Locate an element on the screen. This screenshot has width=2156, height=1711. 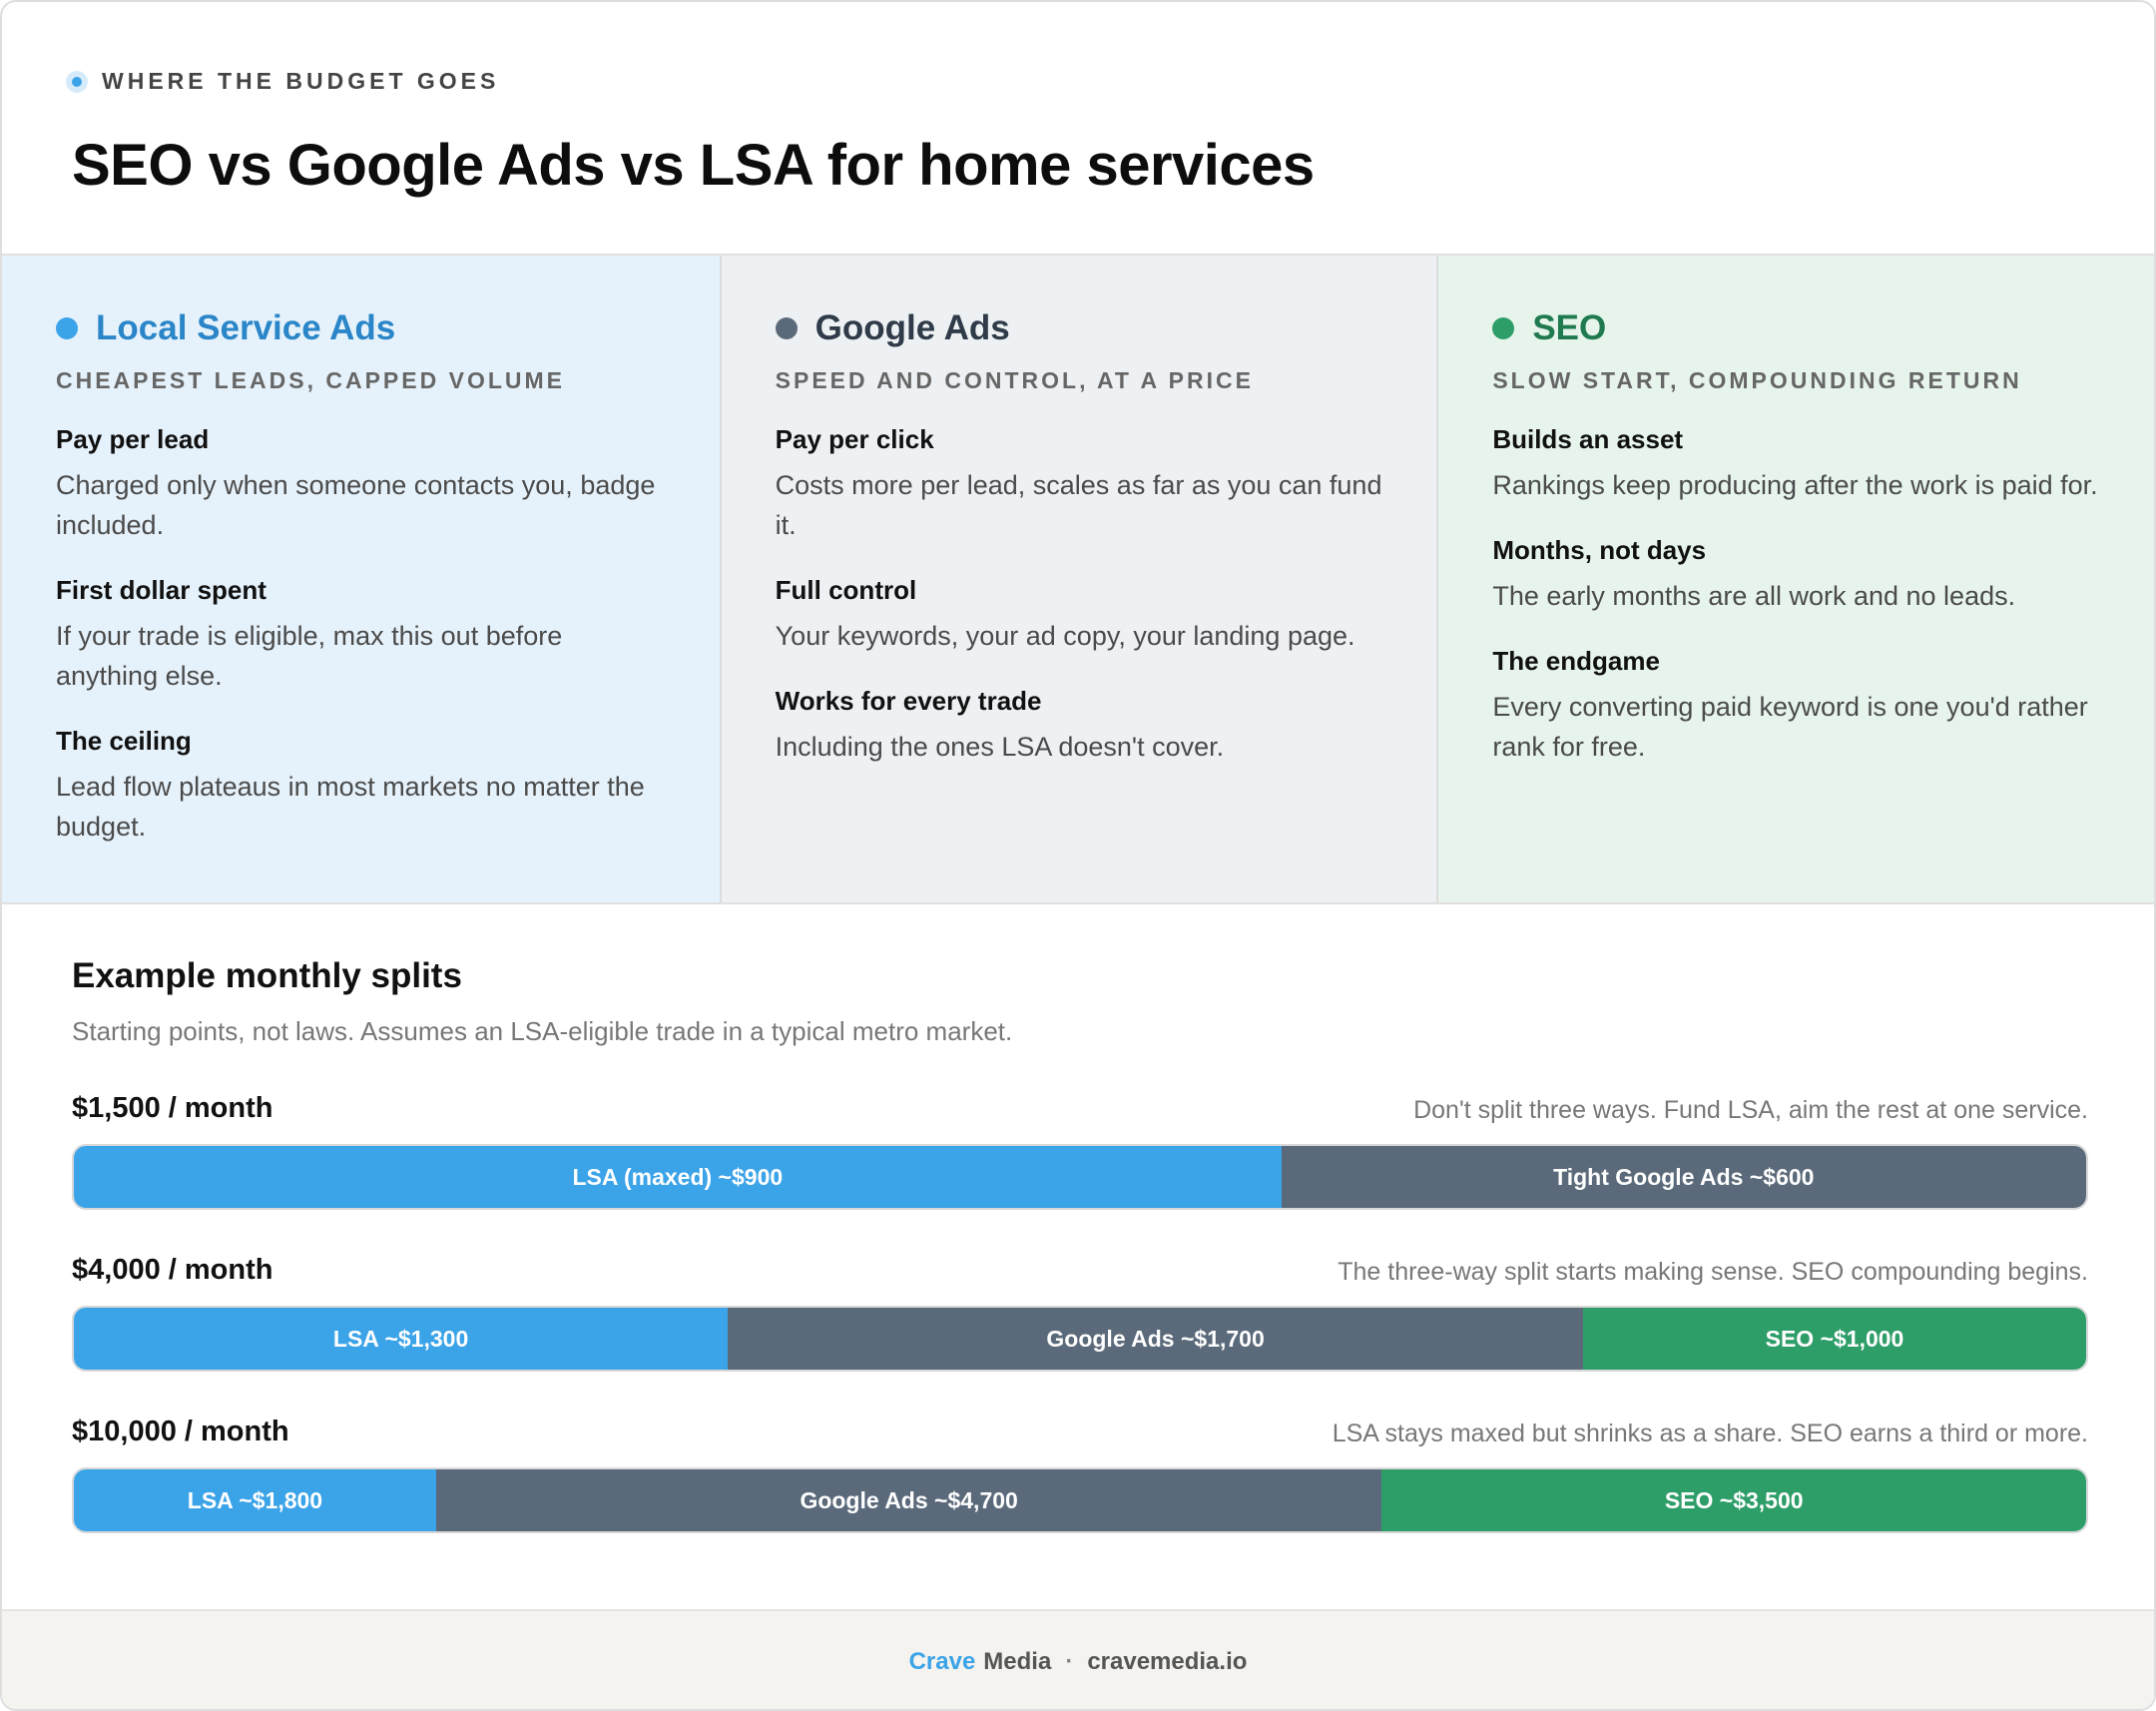
footer-brand-crave: Crave is located at coordinates (942, 1661).